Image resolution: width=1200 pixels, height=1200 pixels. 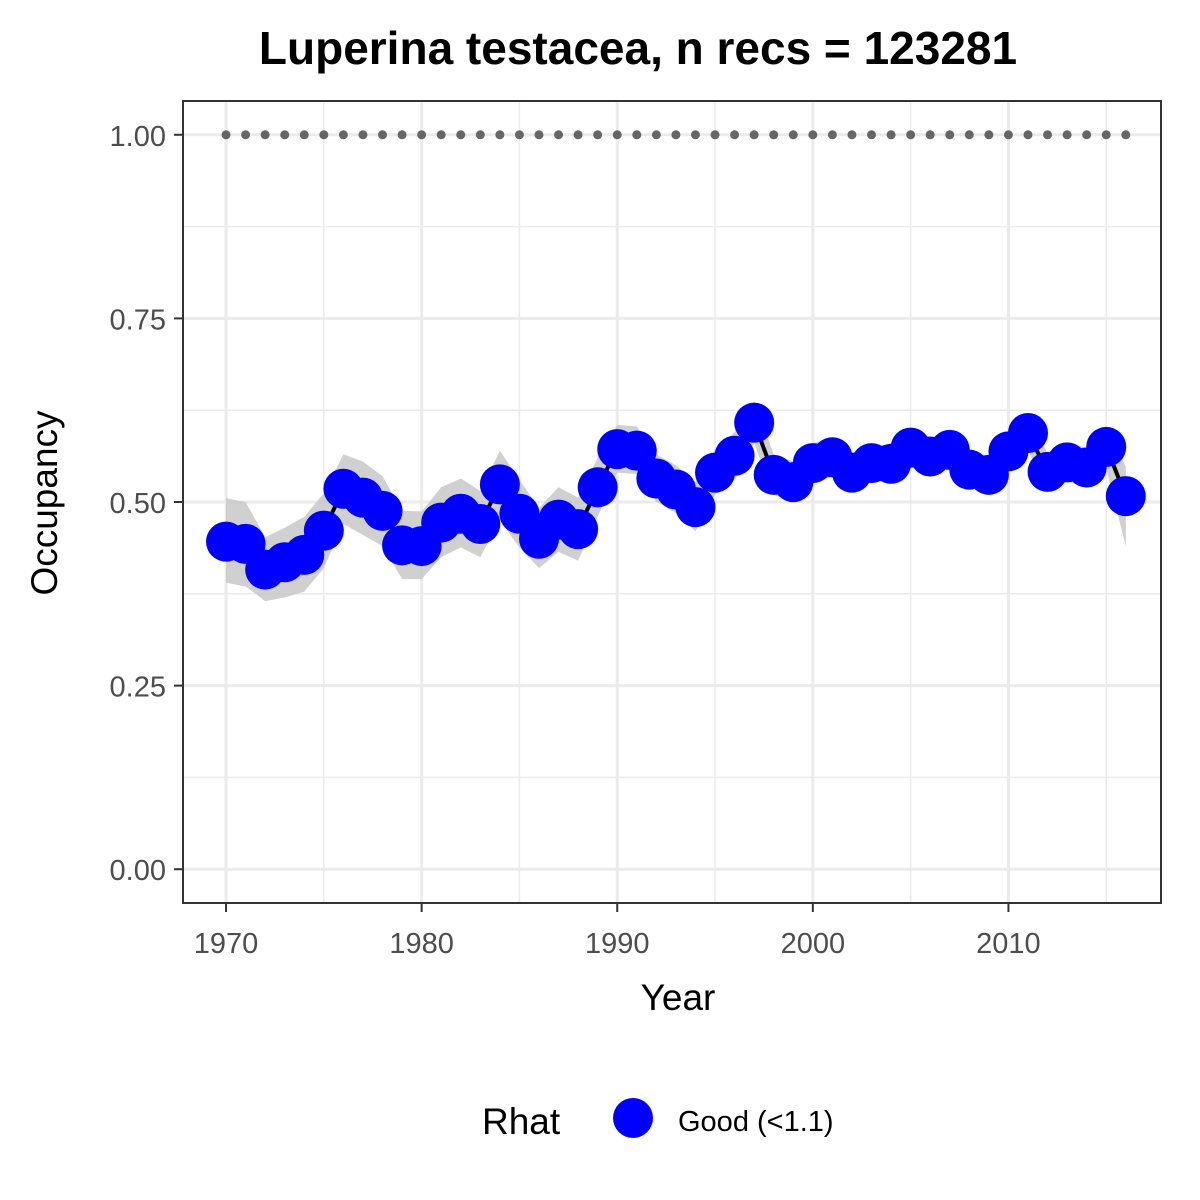 I want to click on x-axis-title: Year, so click(x=678, y=997).